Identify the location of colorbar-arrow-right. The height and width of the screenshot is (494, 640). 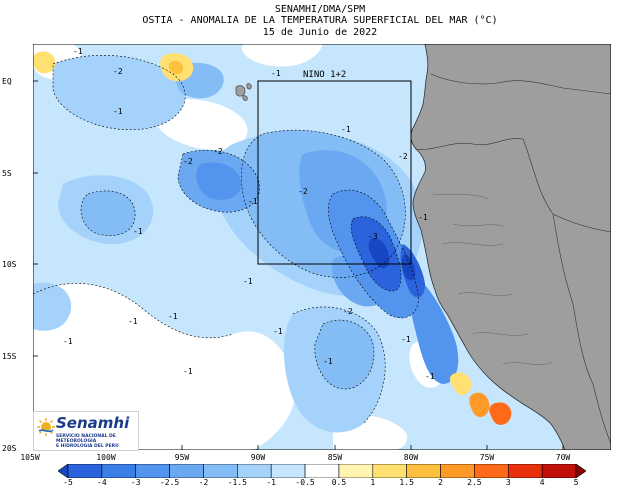
(580, 471).